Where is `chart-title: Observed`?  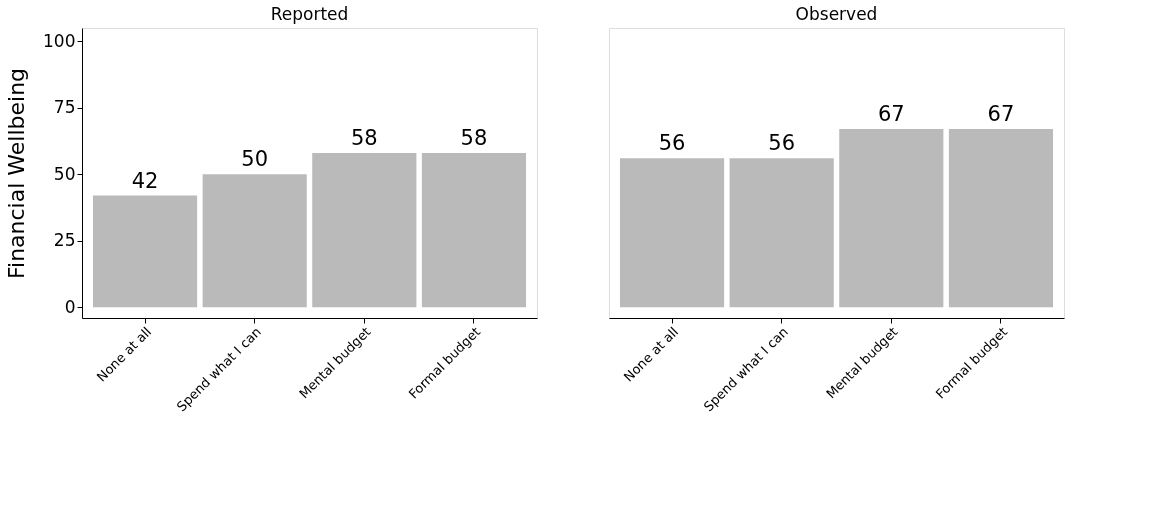 chart-title: Observed is located at coordinates (836, 14).